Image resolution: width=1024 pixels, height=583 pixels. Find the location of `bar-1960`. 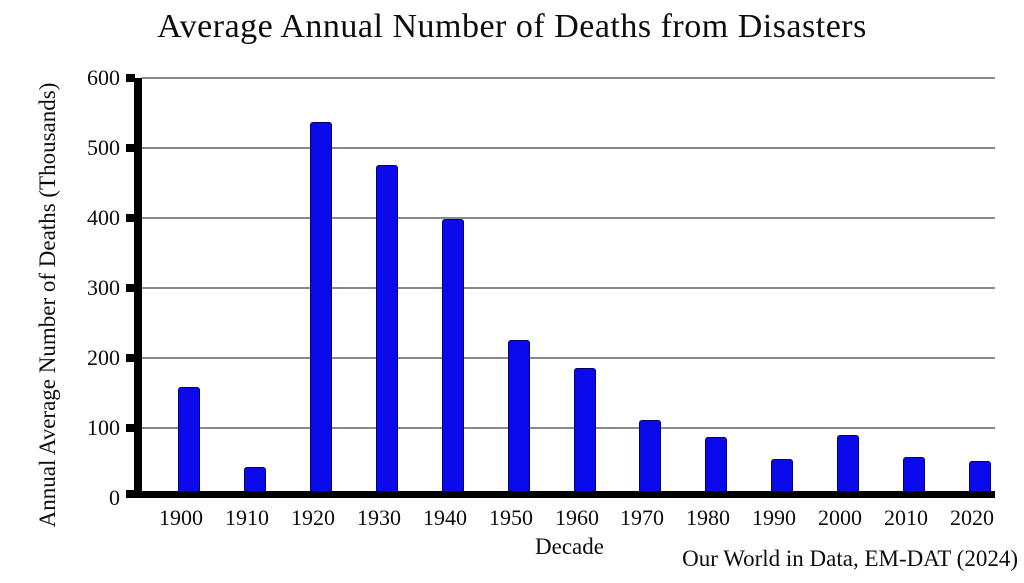

bar-1960 is located at coordinates (585, 429).